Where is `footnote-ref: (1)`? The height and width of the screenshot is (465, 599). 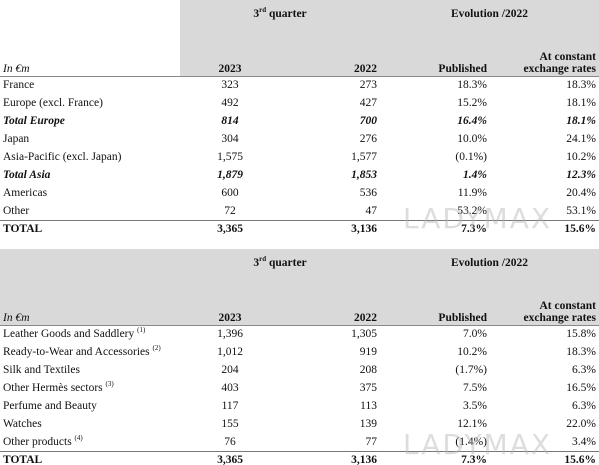 footnote-ref: (1) is located at coordinates (141, 330).